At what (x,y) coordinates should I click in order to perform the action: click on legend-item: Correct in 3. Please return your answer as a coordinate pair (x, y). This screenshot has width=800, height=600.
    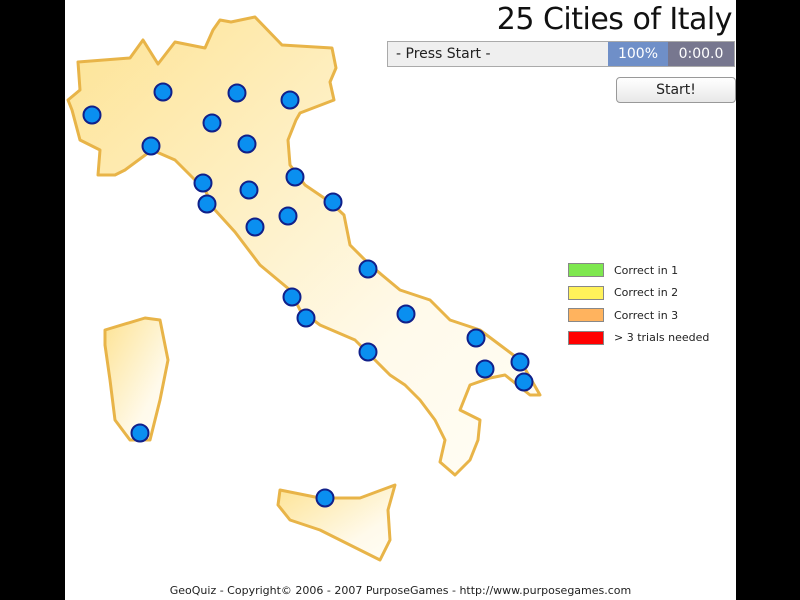
    Looking at the image, I should click on (638, 315).